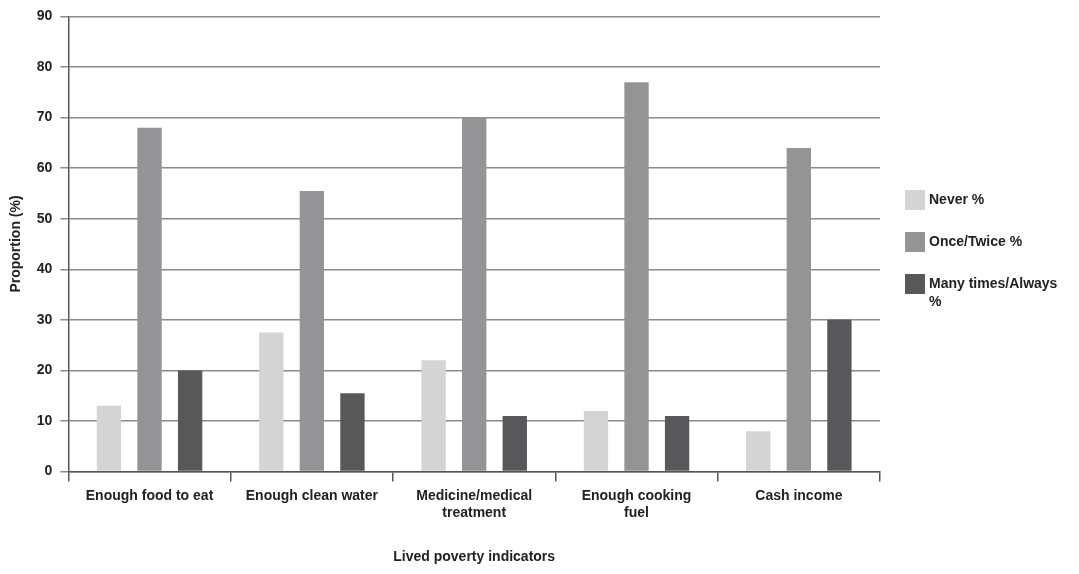 Image resolution: width=1079 pixels, height=574 pixels. I want to click on x-tick-label: Cash income, so click(799, 494).